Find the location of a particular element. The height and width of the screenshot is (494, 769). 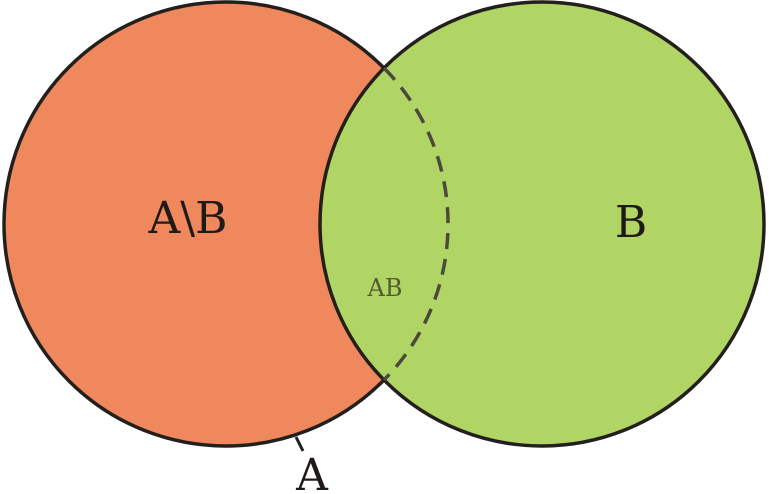

label-a-minus-b: A\B is located at coordinates (188, 218).